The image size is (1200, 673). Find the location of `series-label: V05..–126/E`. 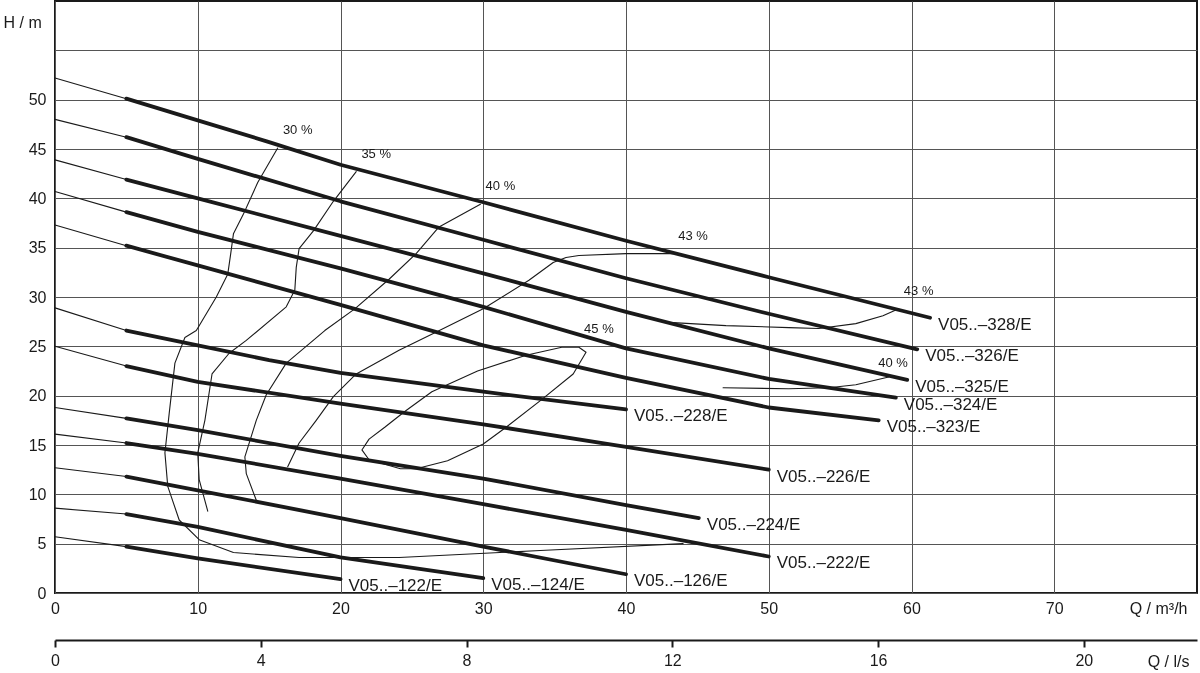

series-label: V05..–126/E is located at coordinates (681, 581).